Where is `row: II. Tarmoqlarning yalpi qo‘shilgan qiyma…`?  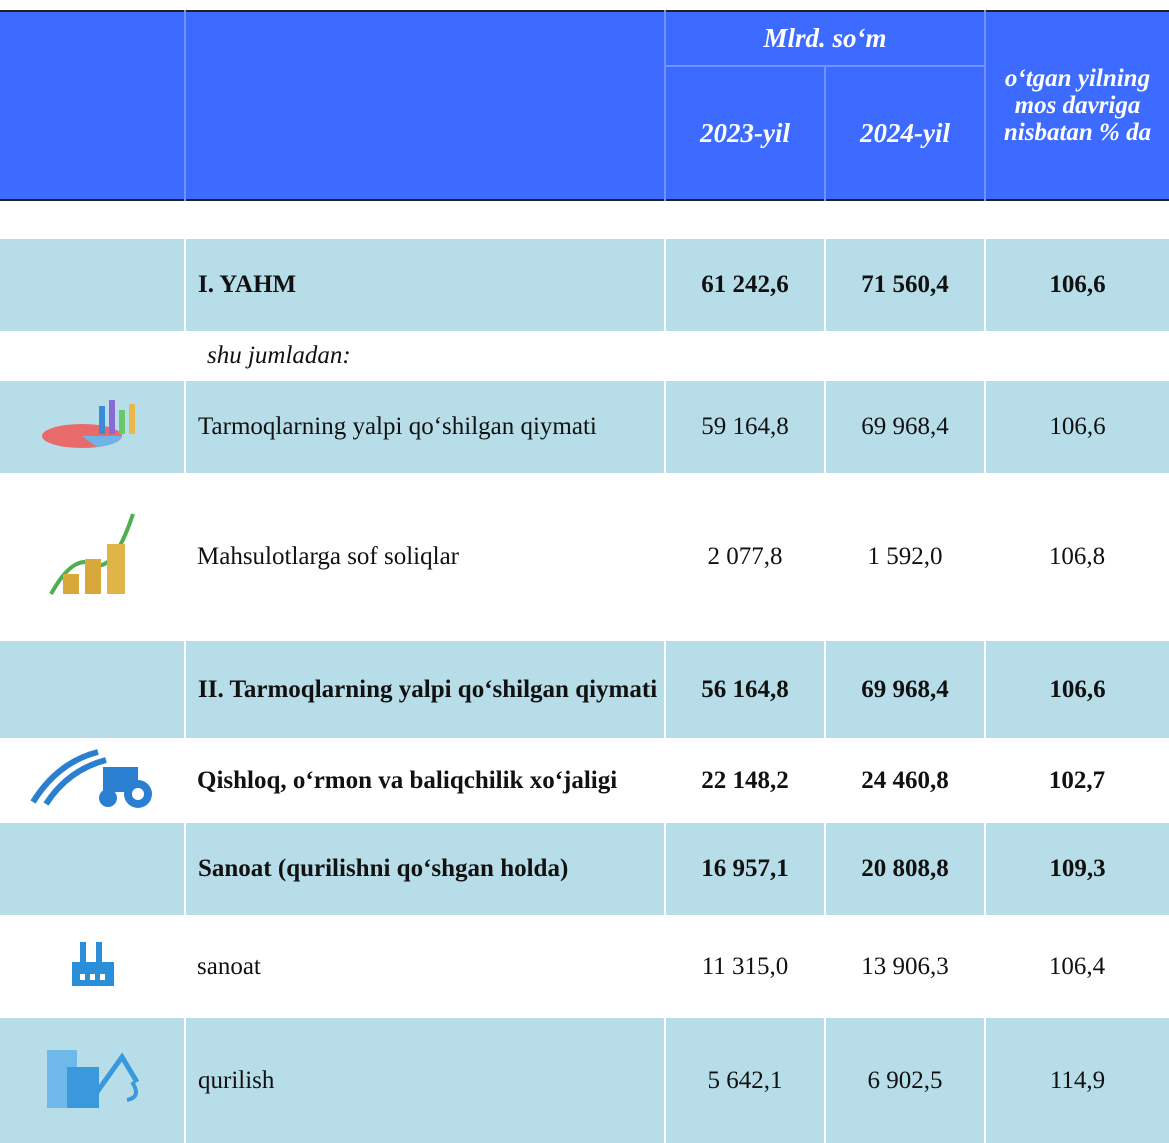
row: II. Tarmoqlarning yalpi qo‘shilgan qiyma… is located at coordinates (584, 689).